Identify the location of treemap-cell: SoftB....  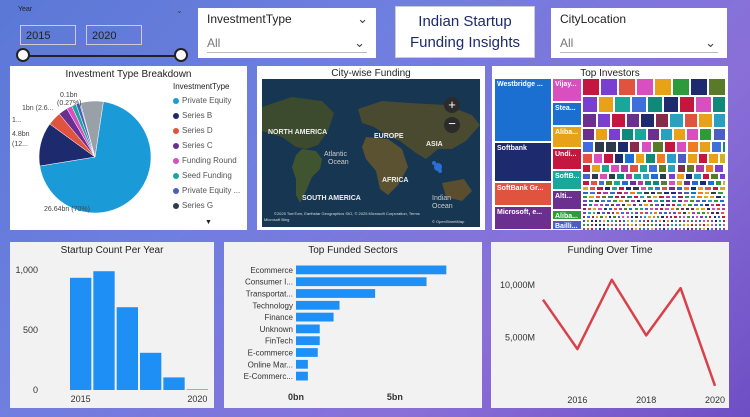
(567, 180).